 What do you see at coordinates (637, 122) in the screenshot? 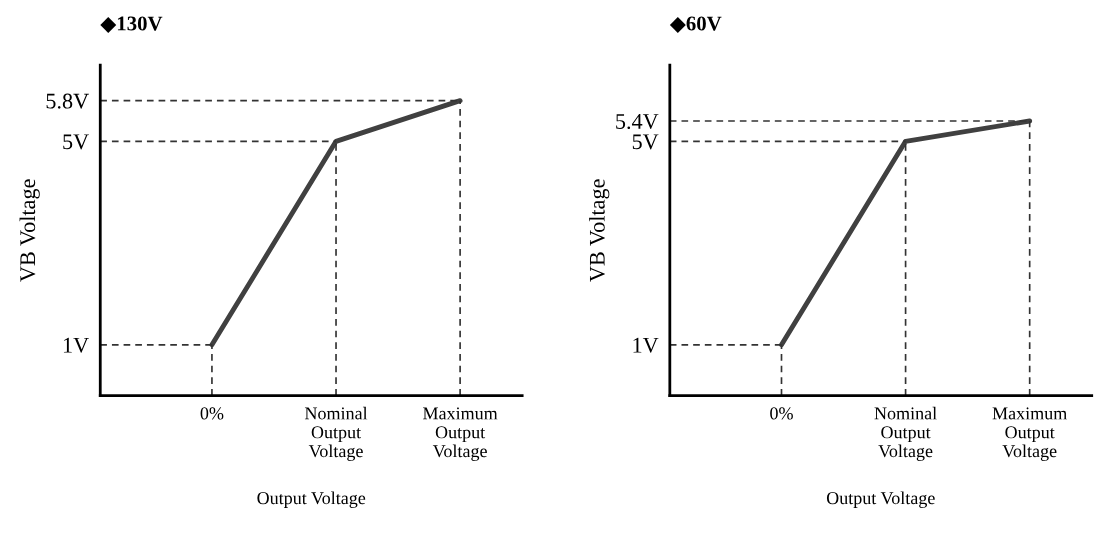
I see `y-tick-label: 5.4V` at bounding box center [637, 122].